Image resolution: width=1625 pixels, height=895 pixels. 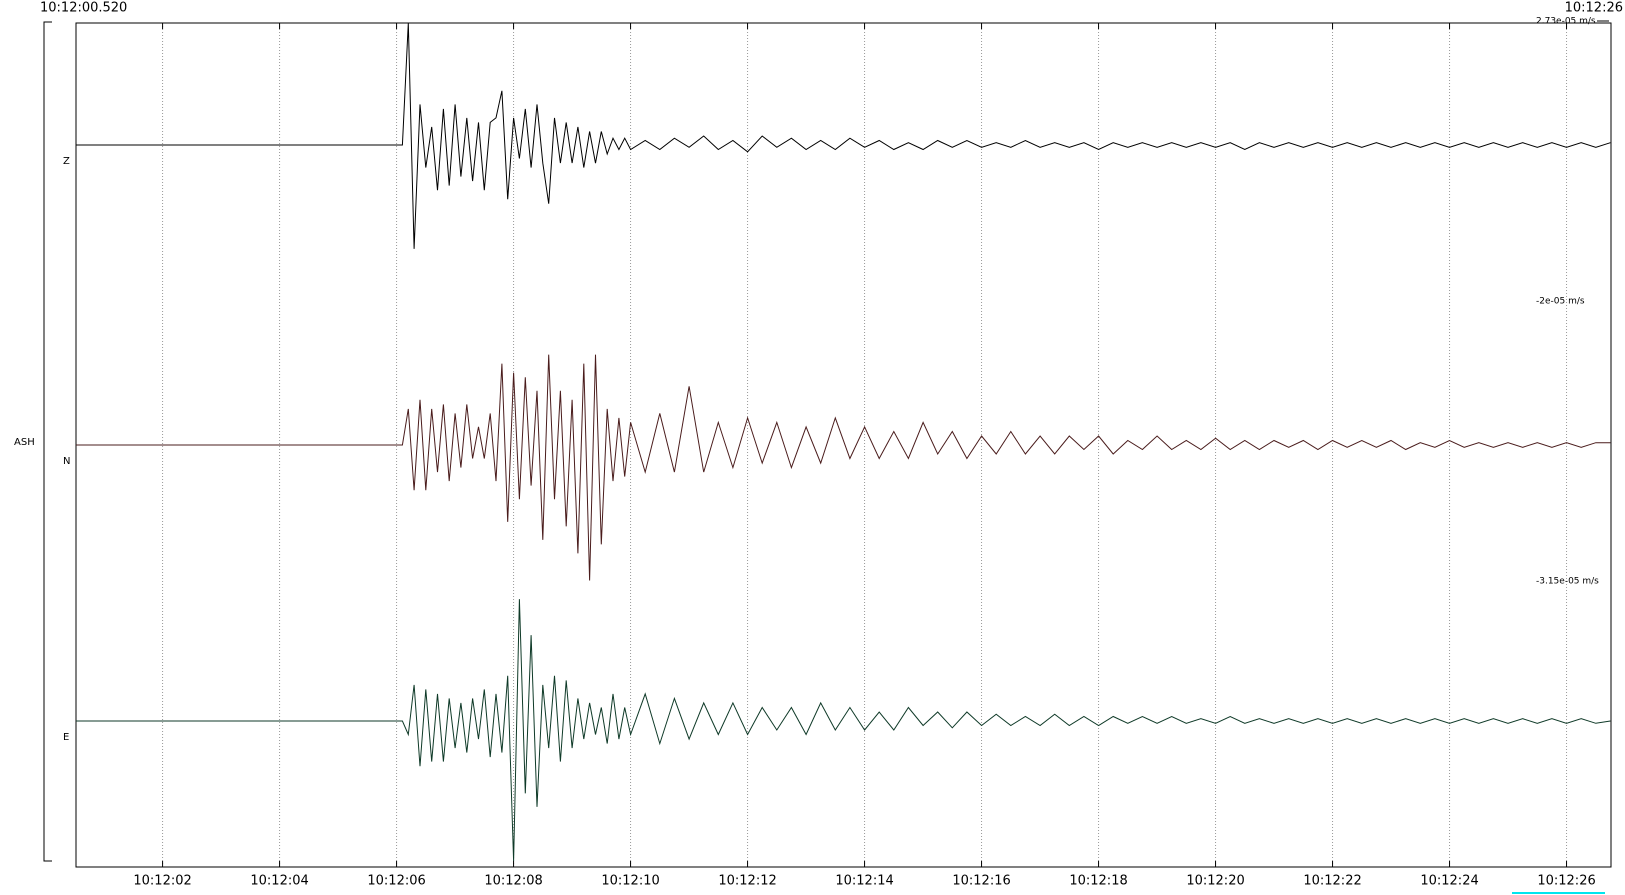 I want to click on x-tick-label: 10:12:12, so click(x=747, y=881).